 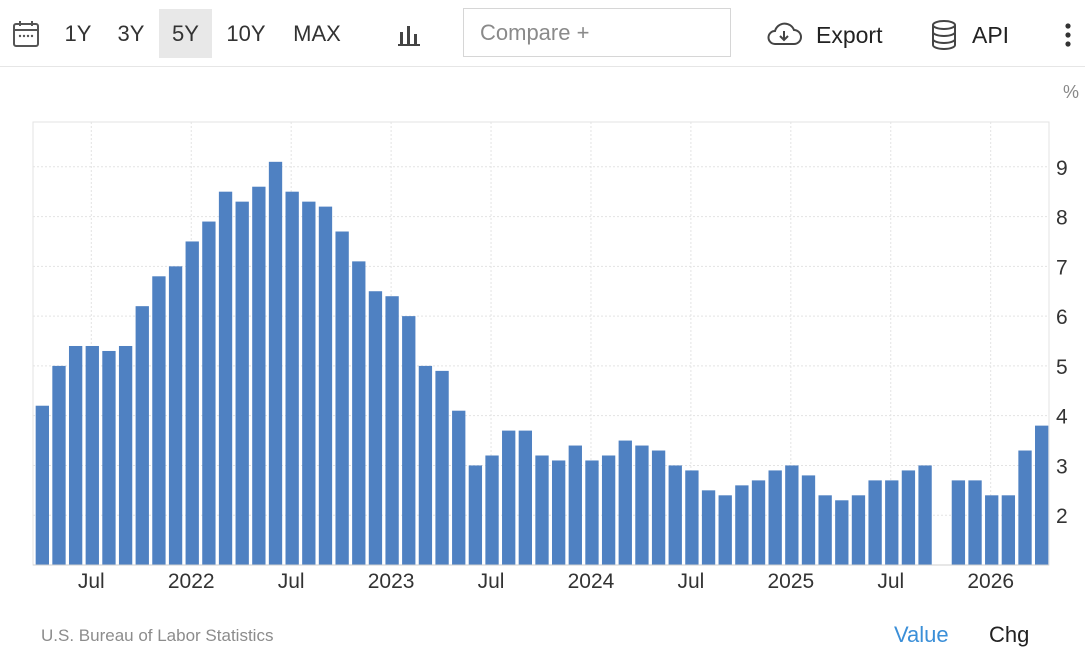 I want to click on bar-chart-icon, so click(x=409, y=35).